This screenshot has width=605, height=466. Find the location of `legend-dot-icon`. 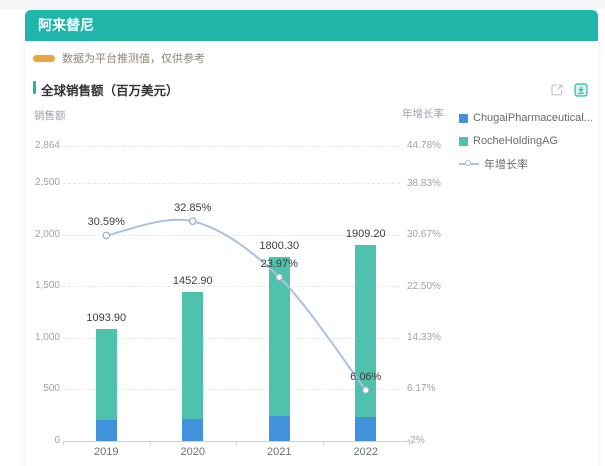

legend-dot-icon is located at coordinates (468, 163).